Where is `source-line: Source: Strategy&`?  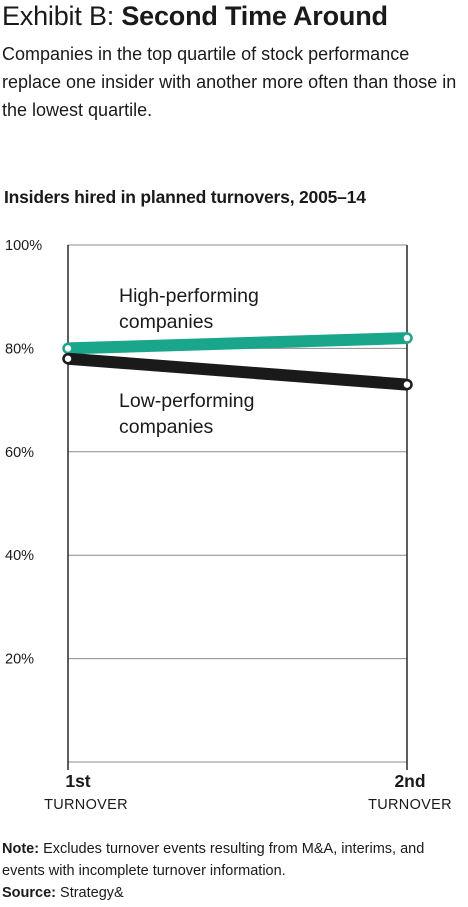 source-line: Source: Strategy& is located at coordinates (234, 893).